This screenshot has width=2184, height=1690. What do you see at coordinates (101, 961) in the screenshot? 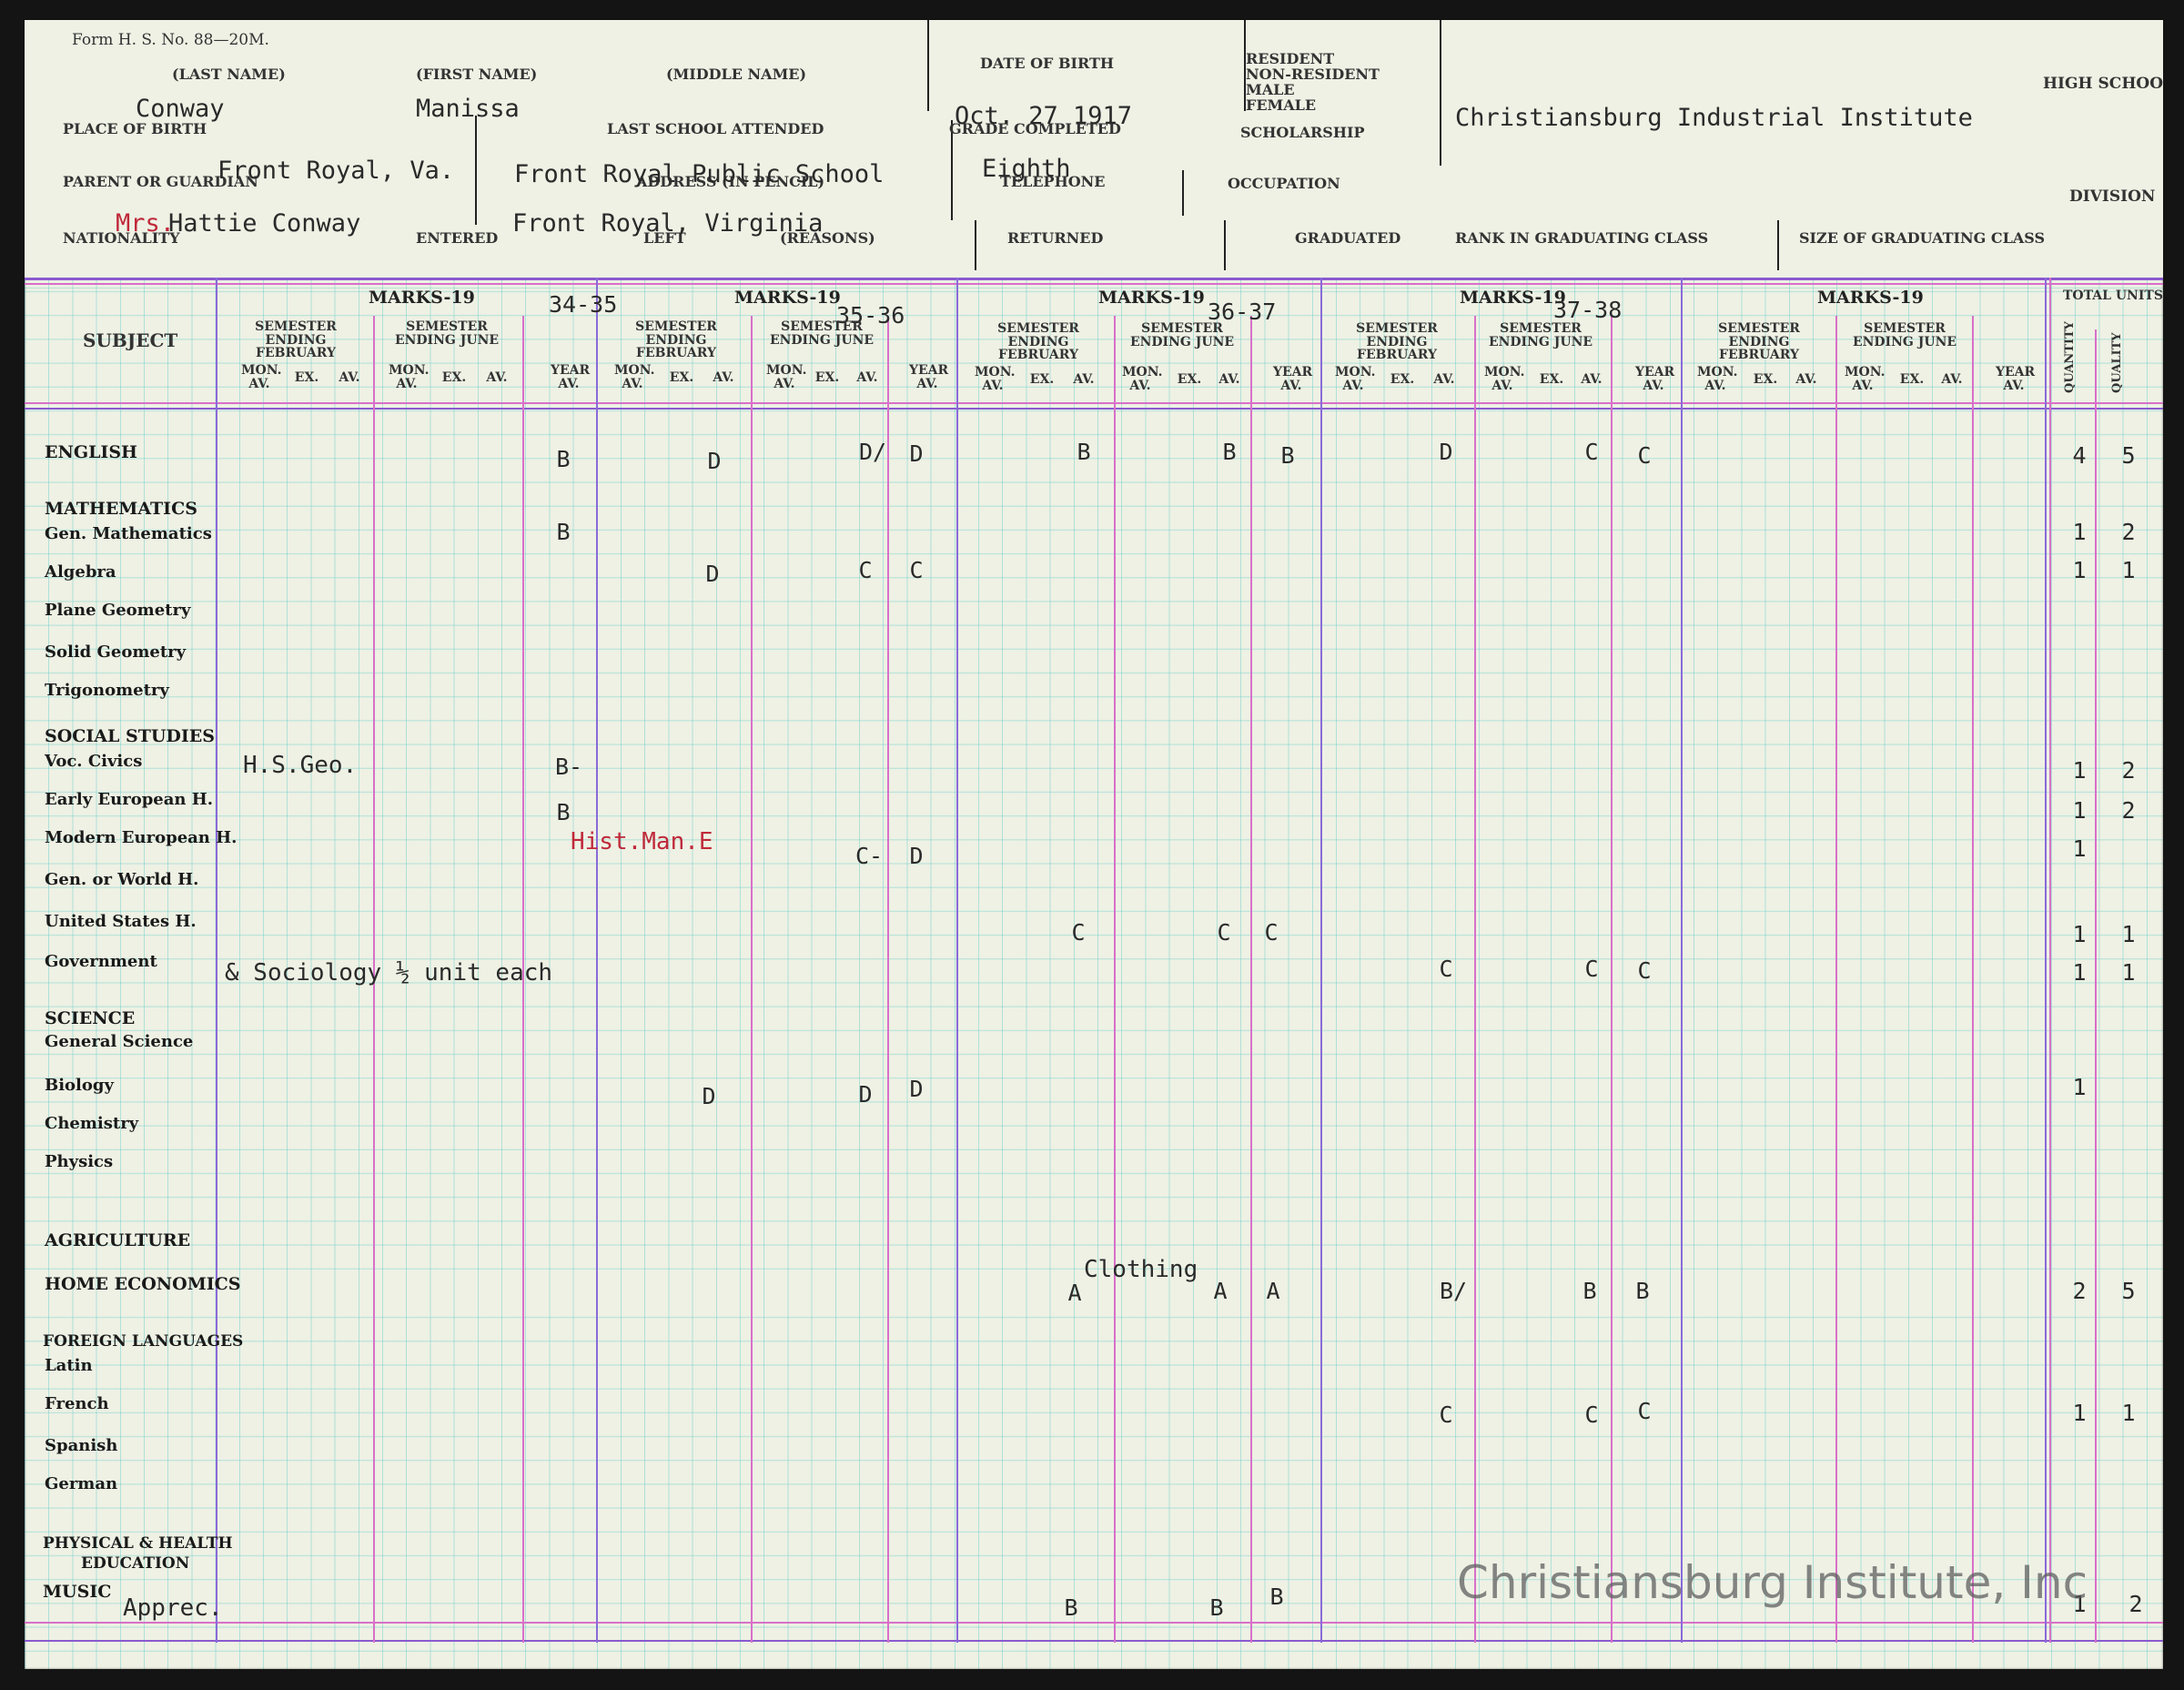
I see `subject-government: Government` at bounding box center [101, 961].